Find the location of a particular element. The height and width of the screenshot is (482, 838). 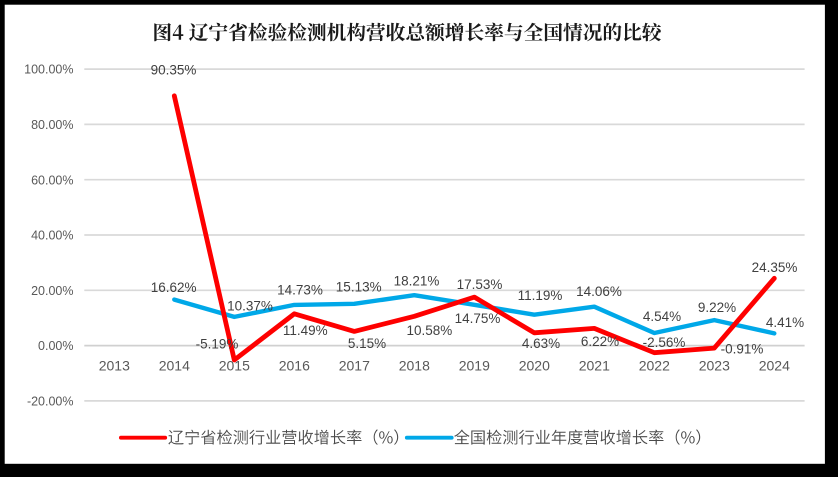

svg-text: 90.35% is located at coordinates (174, 70).